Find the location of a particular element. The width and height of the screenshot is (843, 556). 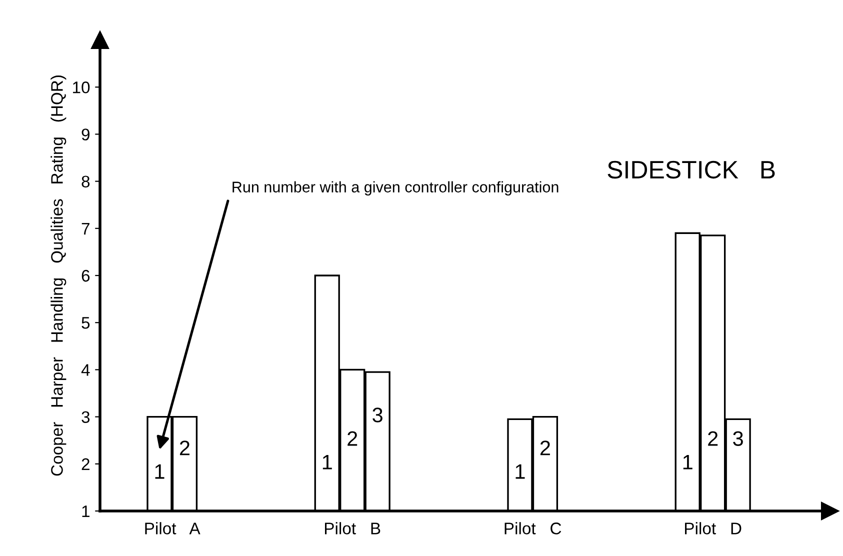

text: SIDESTICK B is located at coordinates (691, 169).